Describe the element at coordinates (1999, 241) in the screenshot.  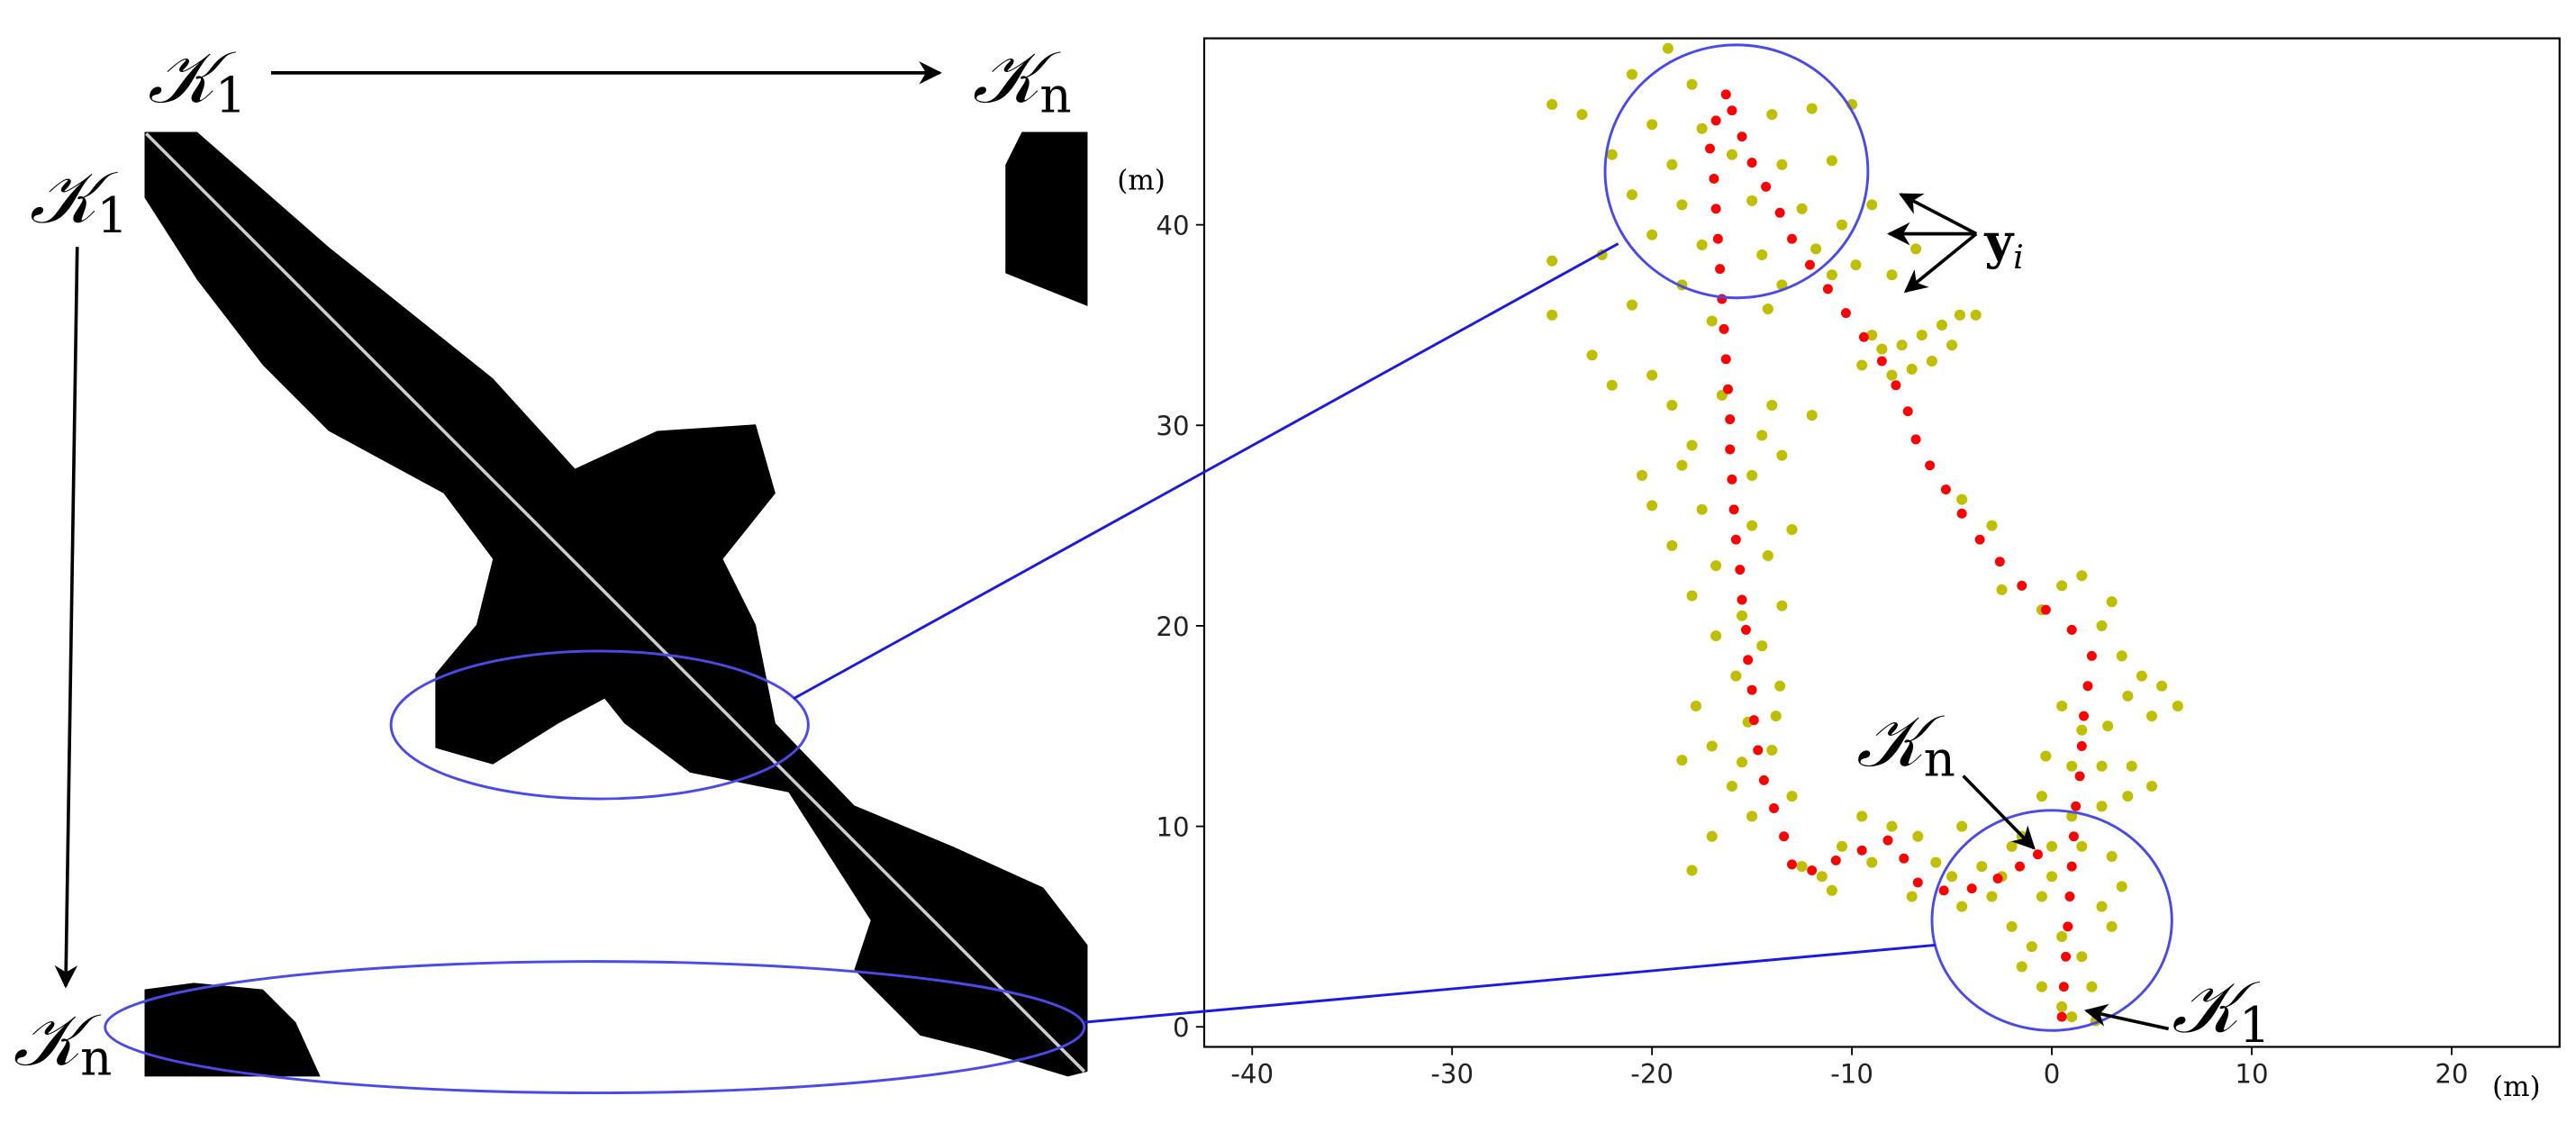
I see `symbol: y` at that location.